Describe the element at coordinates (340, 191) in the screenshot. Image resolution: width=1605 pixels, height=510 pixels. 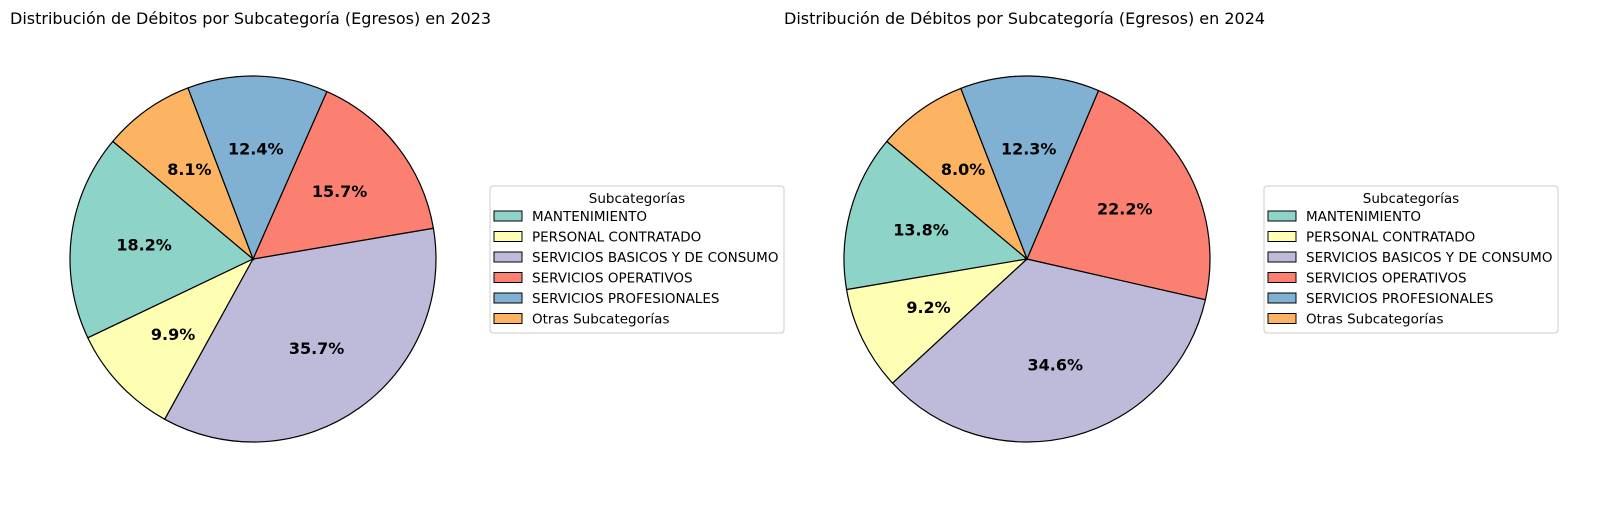
I see `percent-label: 15.7%` at that location.